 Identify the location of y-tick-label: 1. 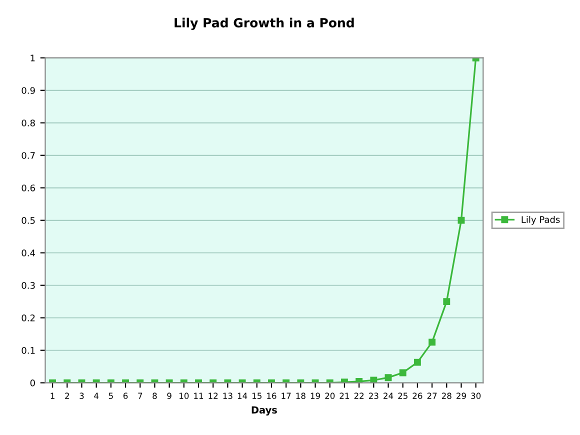
(32, 58).